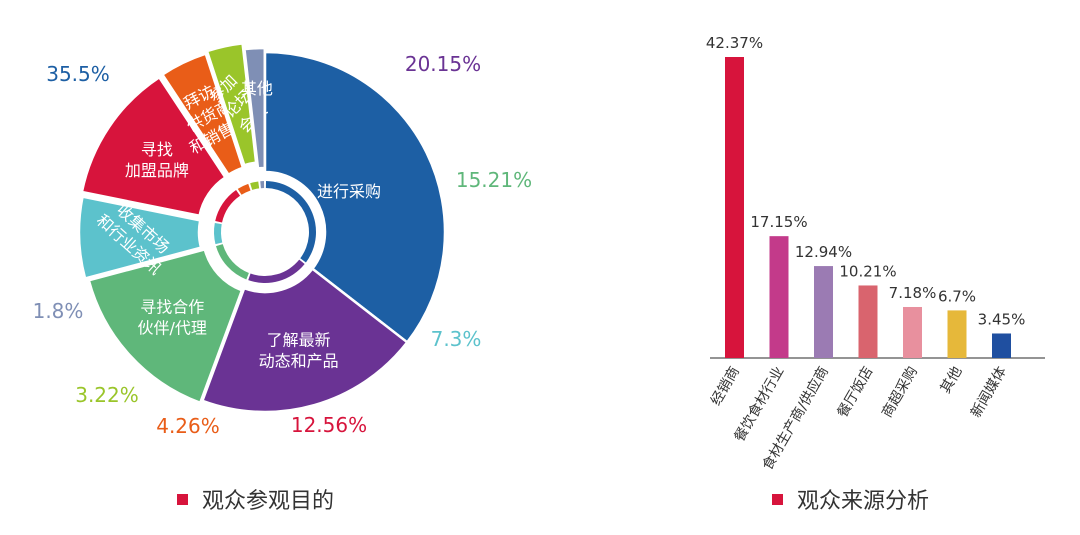 The width and height of the screenshot is (1080, 535). What do you see at coordinates (494, 180) in the screenshot?
I see `slice-value-label: 15.21%` at bounding box center [494, 180].